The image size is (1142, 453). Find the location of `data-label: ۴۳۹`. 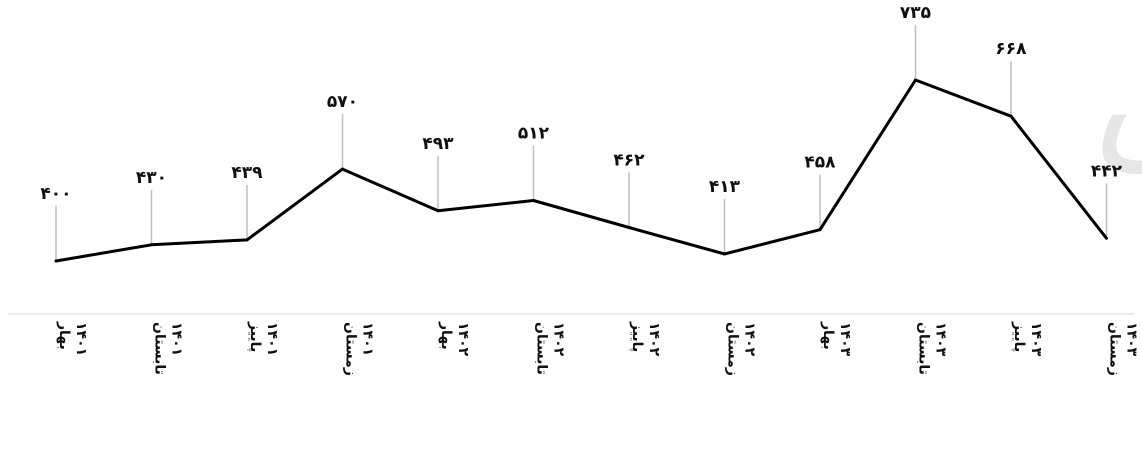

data-label: ۴۳۹ is located at coordinates (247, 173).